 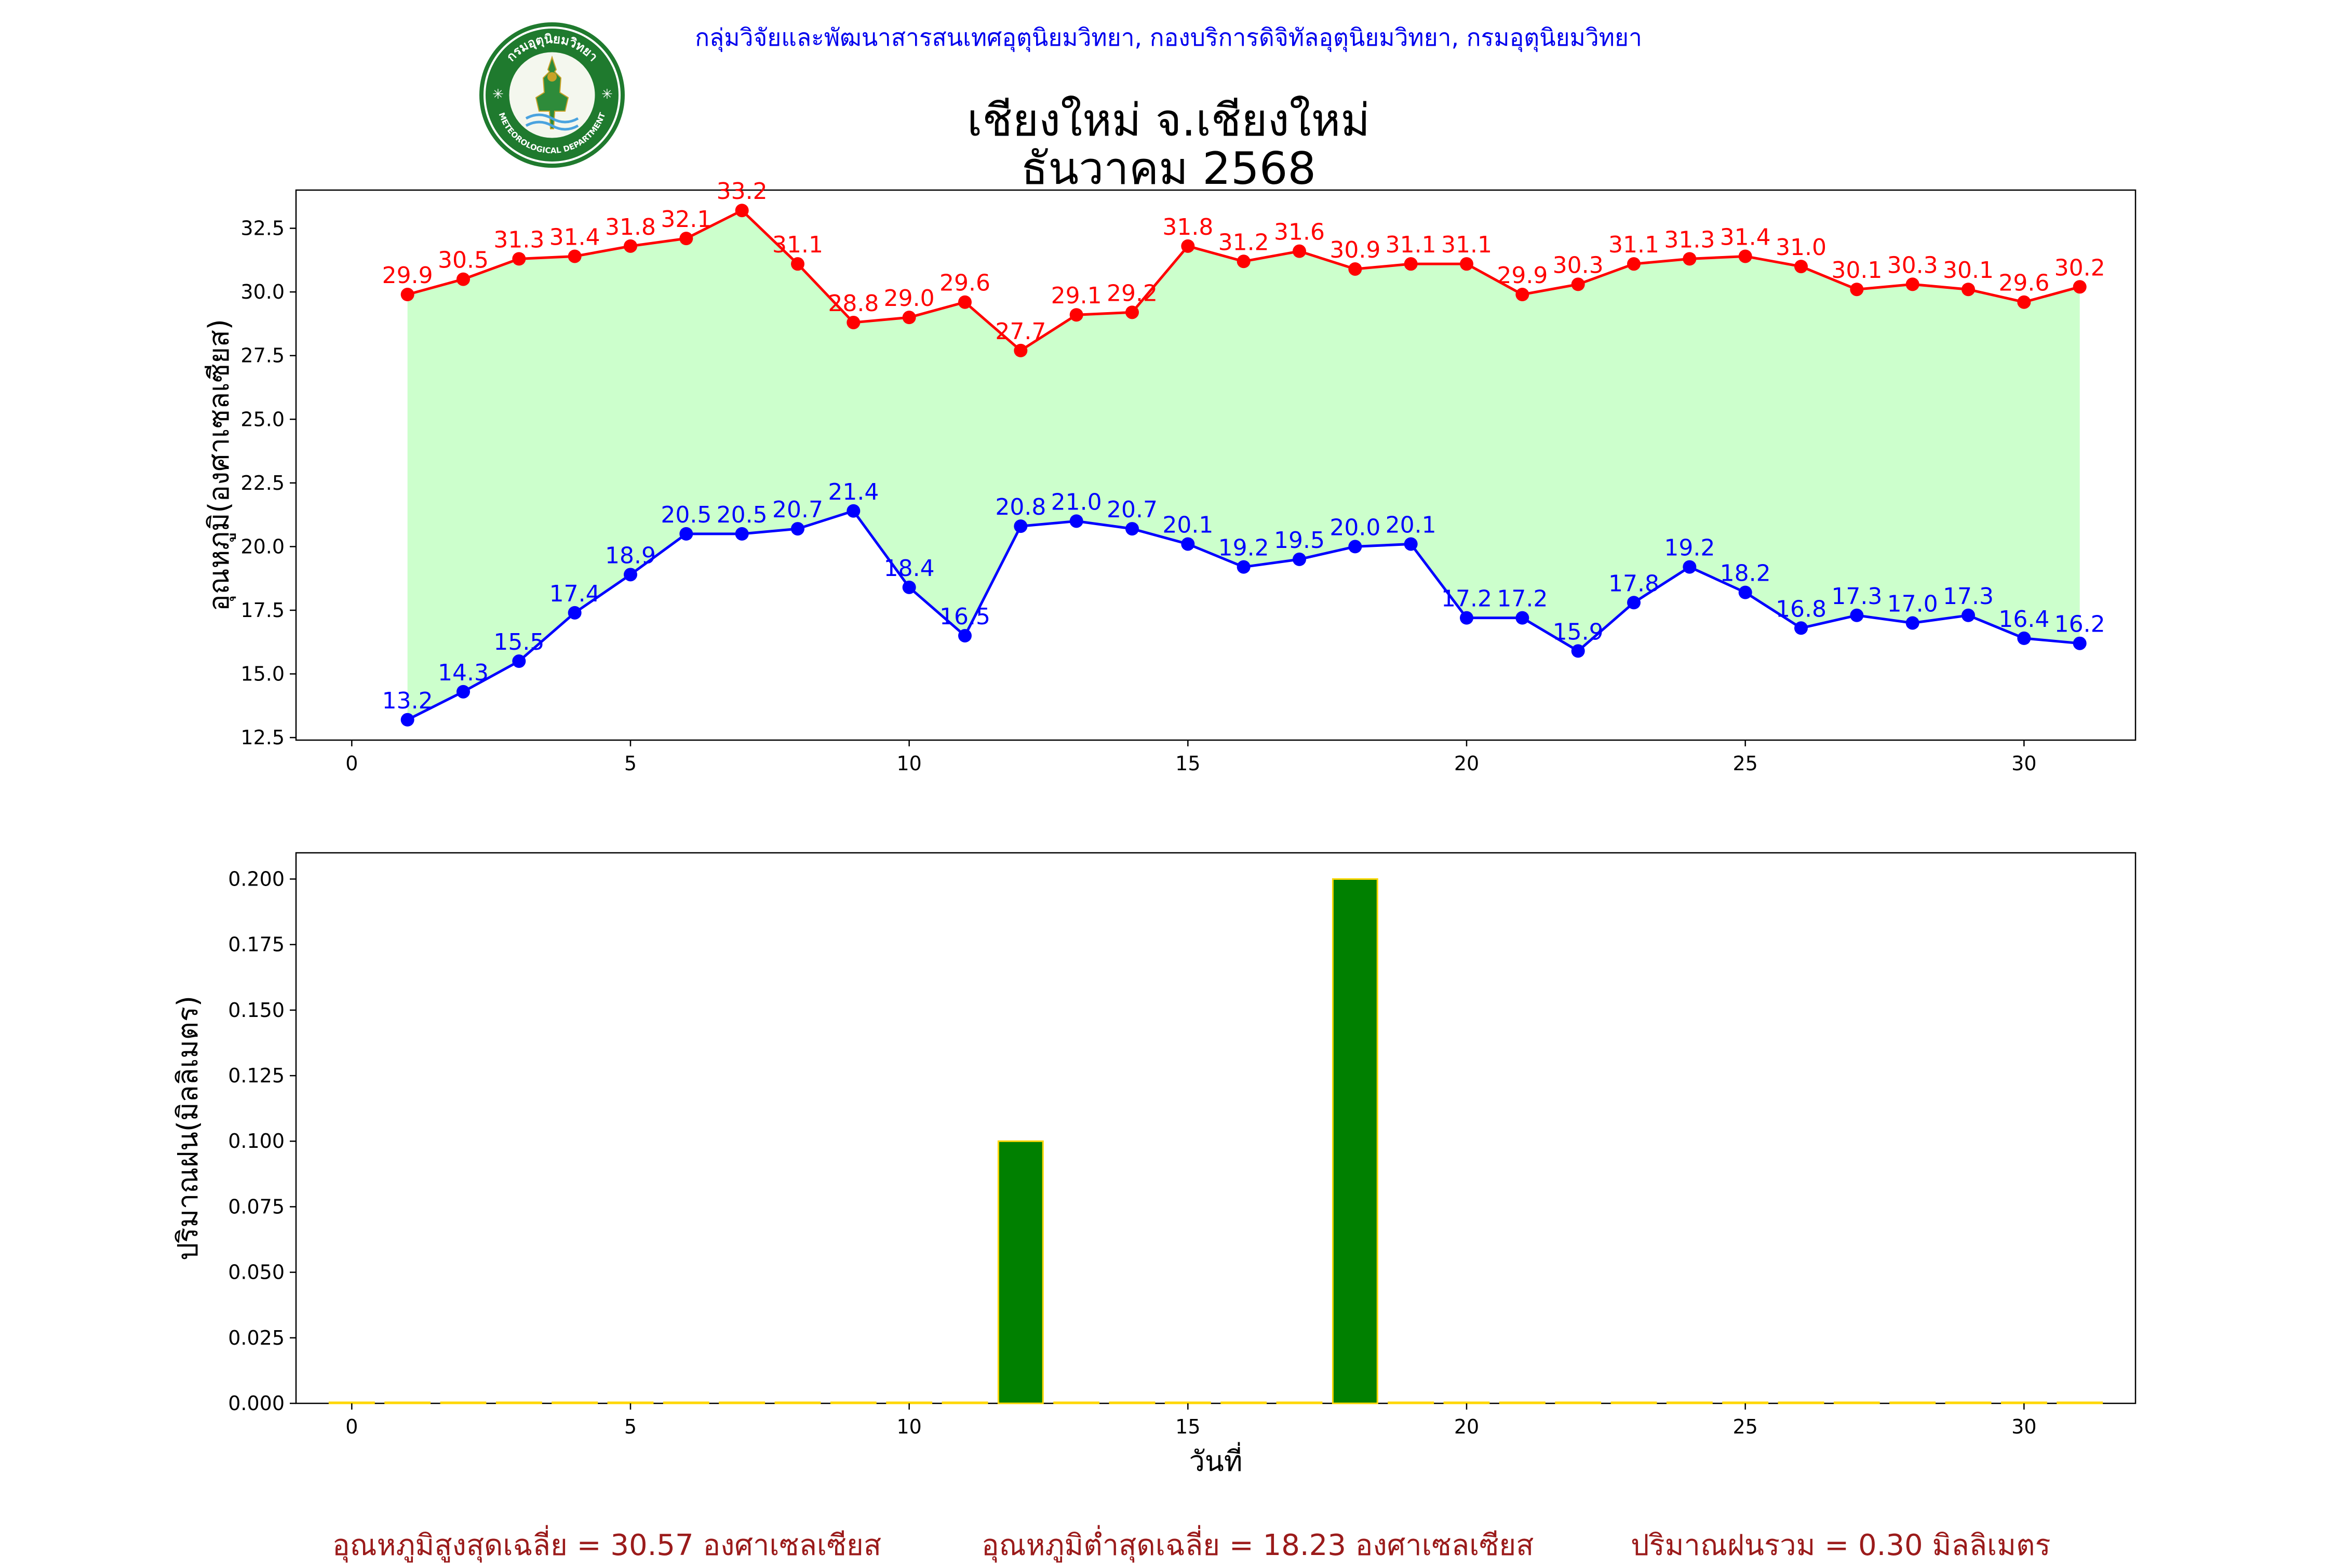 I want to click on tmin-data-label: 17.4, so click(x=574, y=594).